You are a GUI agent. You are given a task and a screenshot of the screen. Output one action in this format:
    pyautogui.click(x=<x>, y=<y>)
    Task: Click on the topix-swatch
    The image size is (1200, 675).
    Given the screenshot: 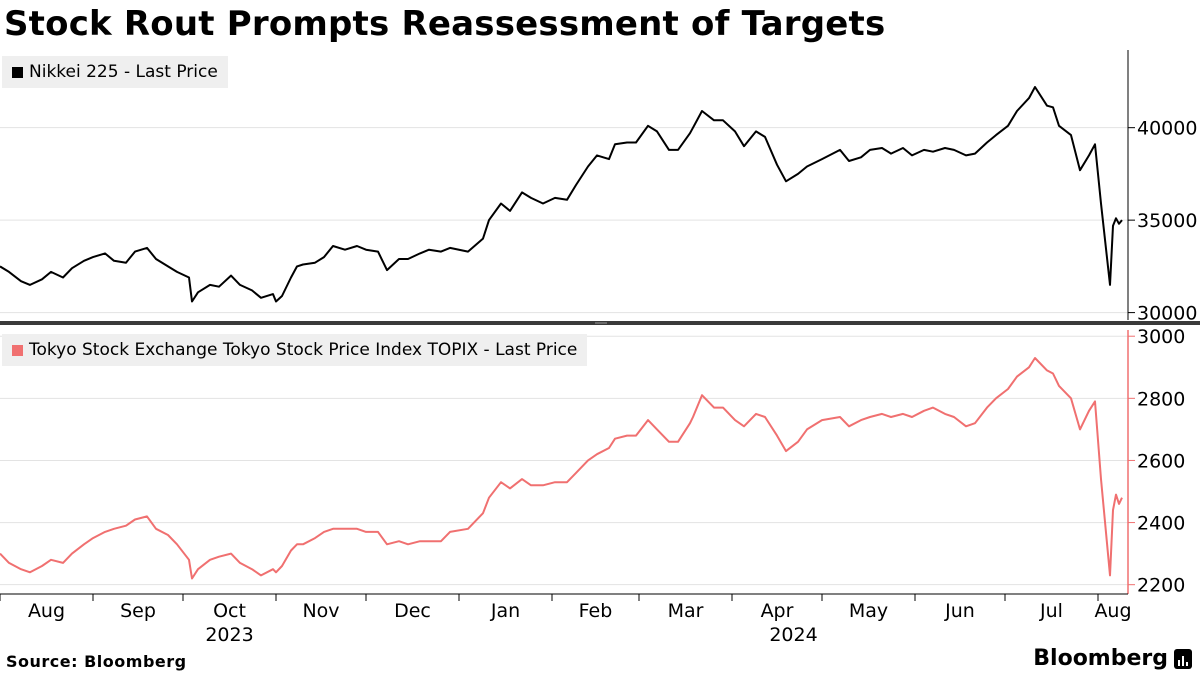 What is the action you would take?
    pyautogui.click(x=17, y=350)
    